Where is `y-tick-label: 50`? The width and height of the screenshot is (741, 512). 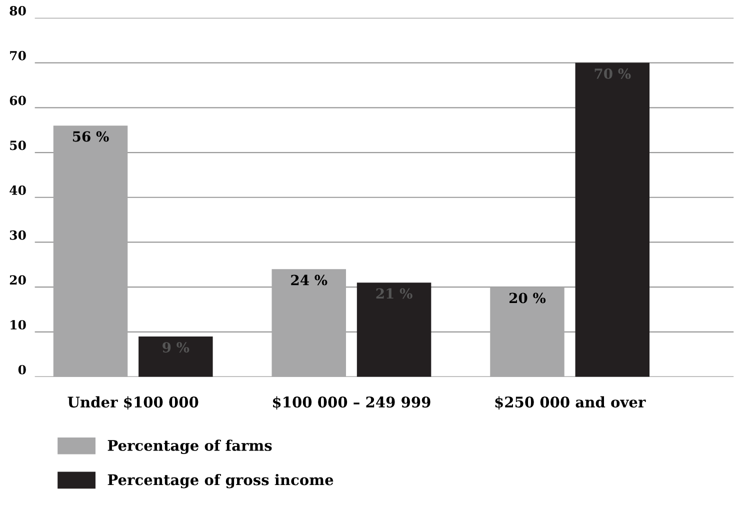
y-tick-label: 50 is located at coordinates (18, 145).